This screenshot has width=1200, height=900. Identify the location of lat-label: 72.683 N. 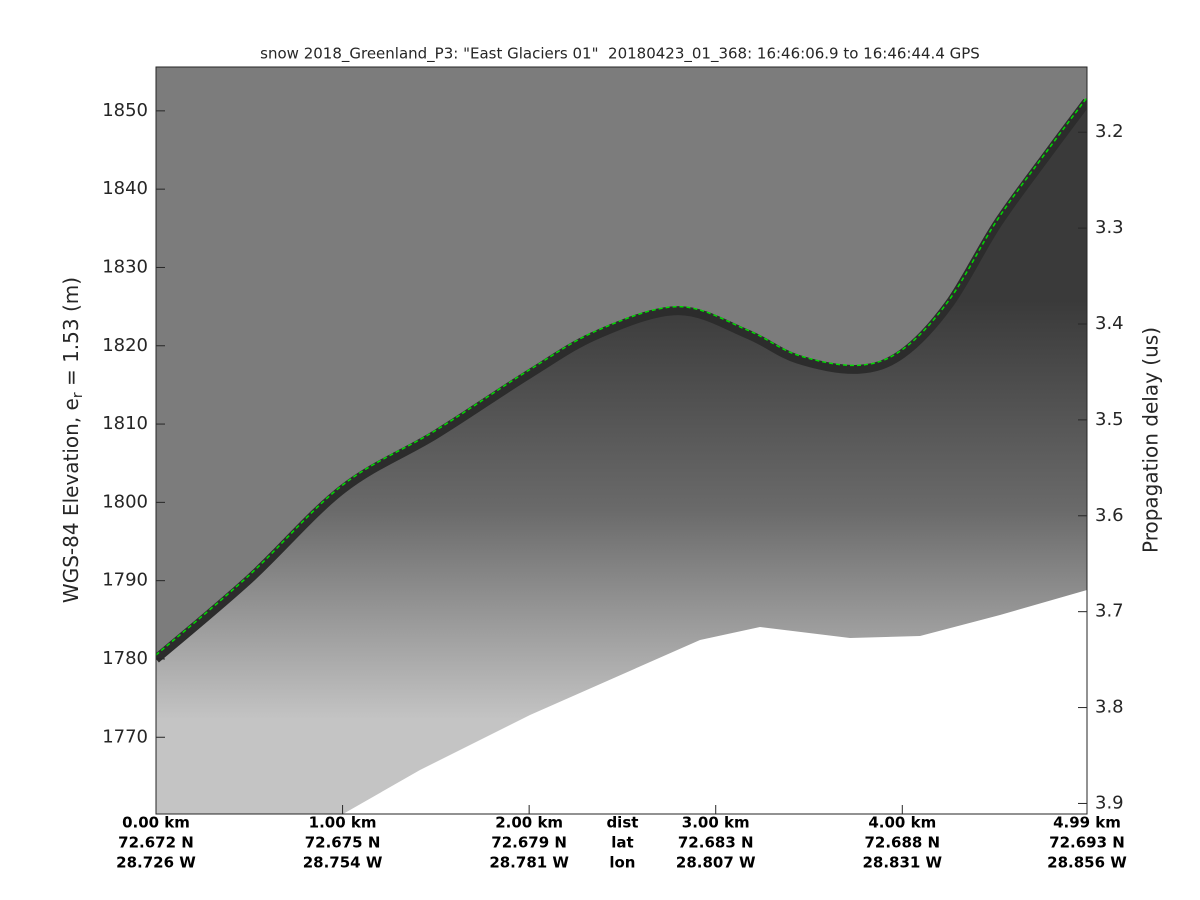
(716, 843).